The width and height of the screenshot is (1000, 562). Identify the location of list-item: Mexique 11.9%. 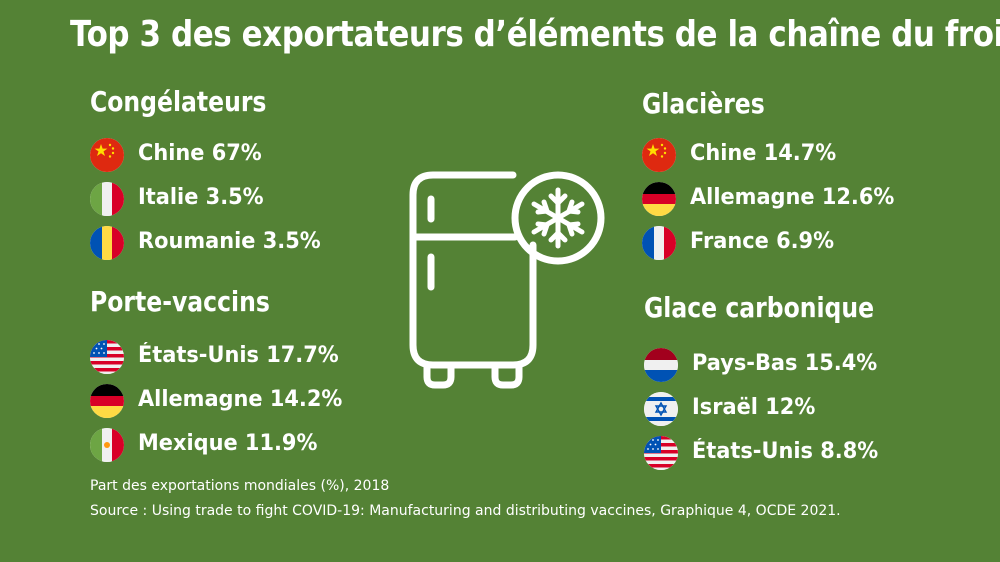
(203, 444).